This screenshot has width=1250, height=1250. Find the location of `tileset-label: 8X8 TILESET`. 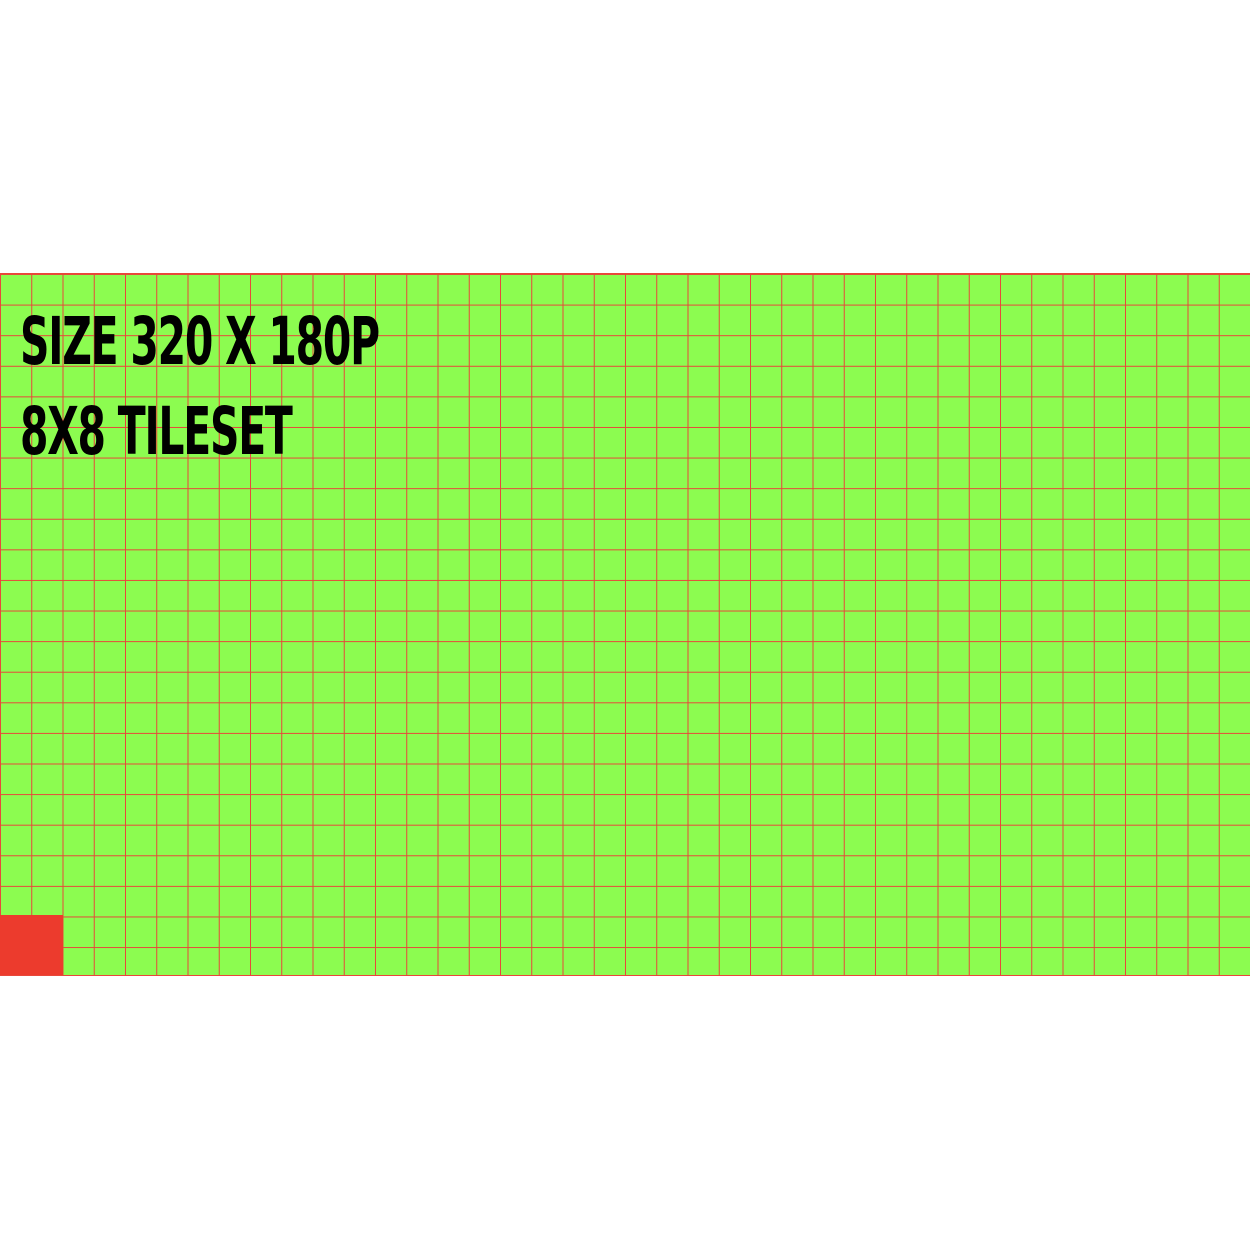

tileset-label: 8X8 TILESET is located at coordinates (156, 431).